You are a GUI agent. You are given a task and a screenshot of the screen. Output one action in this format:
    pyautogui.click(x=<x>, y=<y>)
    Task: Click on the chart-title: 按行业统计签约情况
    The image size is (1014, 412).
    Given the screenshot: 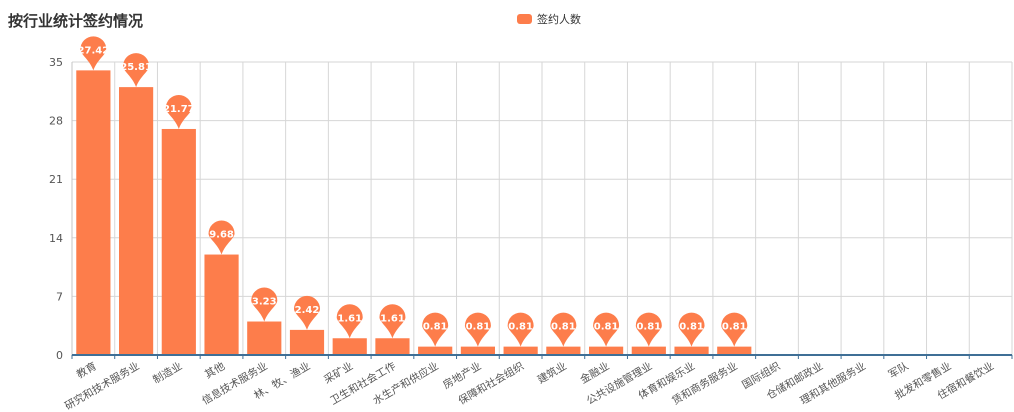 What is the action you would take?
    pyautogui.click(x=76, y=21)
    